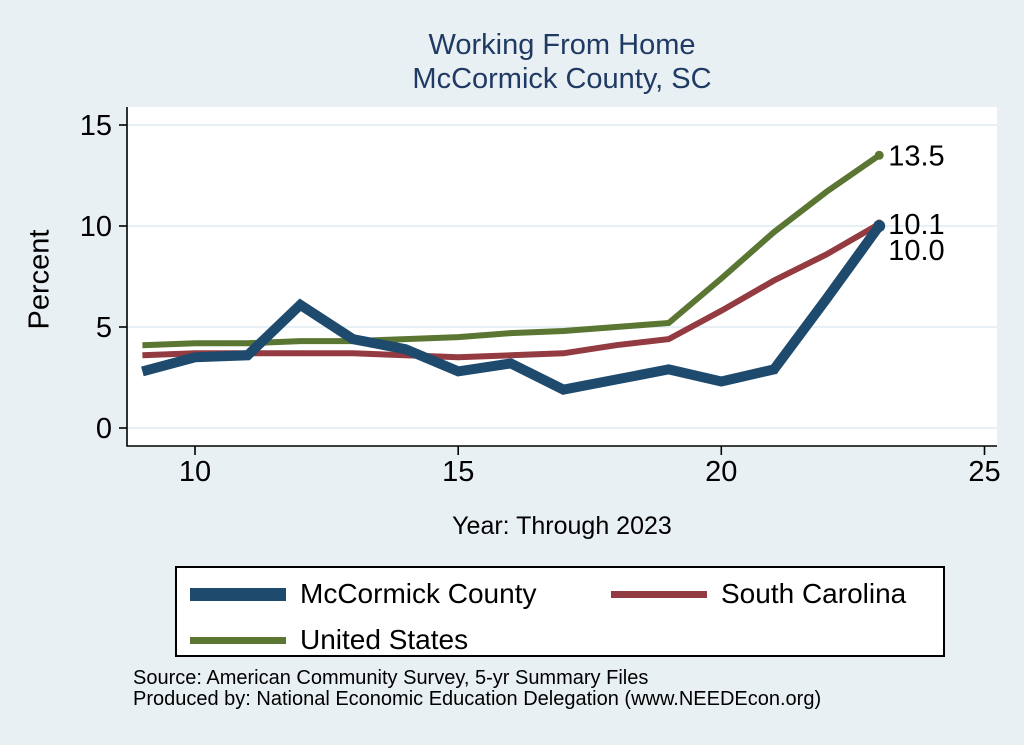 This screenshot has height=745, width=1024. What do you see at coordinates (721, 472) in the screenshot?
I see `x-tick-label-20: 20` at bounding box center [721, 472].